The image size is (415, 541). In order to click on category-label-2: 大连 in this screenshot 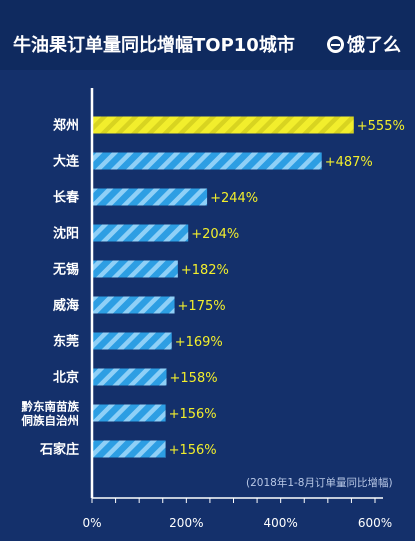, I will do `click(66, 162)`.